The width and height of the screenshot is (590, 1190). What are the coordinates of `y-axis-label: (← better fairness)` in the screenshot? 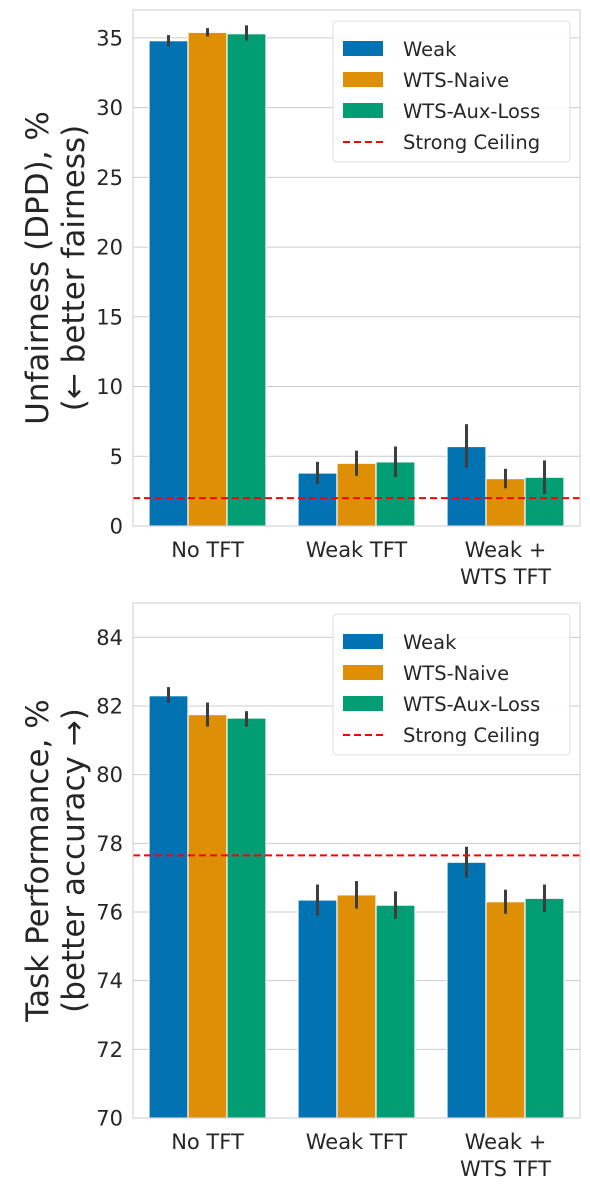 It's located at (74, 268).